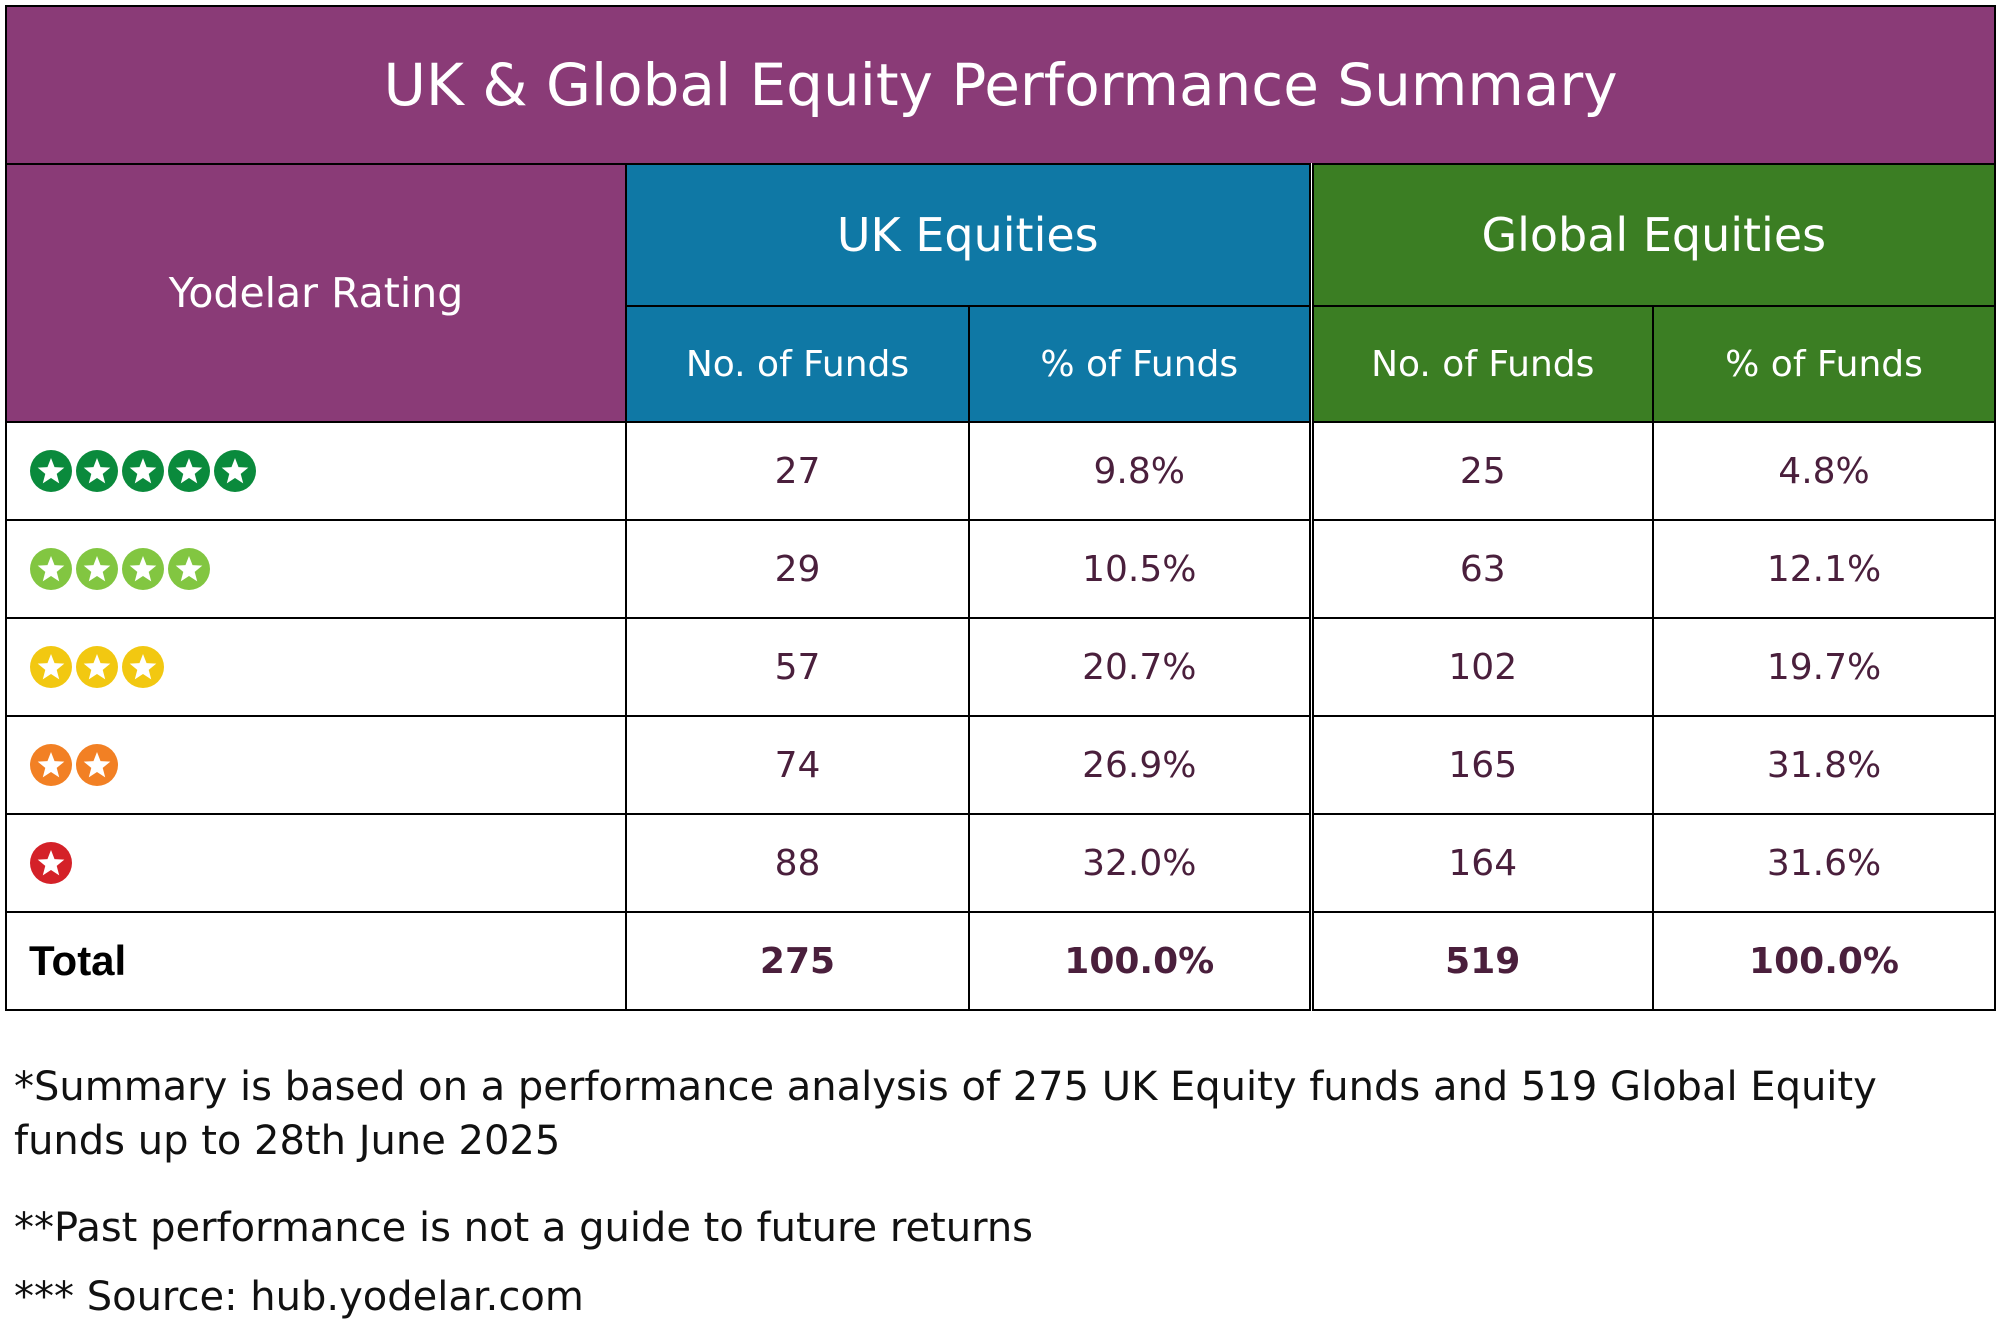 The height and width of the screenshot is (1331, 2000). I want to click on global-count-cell: 102, so click(1482, 667).